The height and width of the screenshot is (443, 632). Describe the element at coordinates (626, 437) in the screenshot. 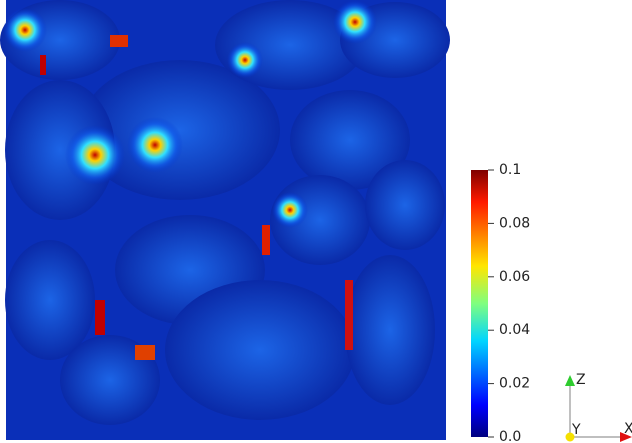

I see `x-arrow` at that location.